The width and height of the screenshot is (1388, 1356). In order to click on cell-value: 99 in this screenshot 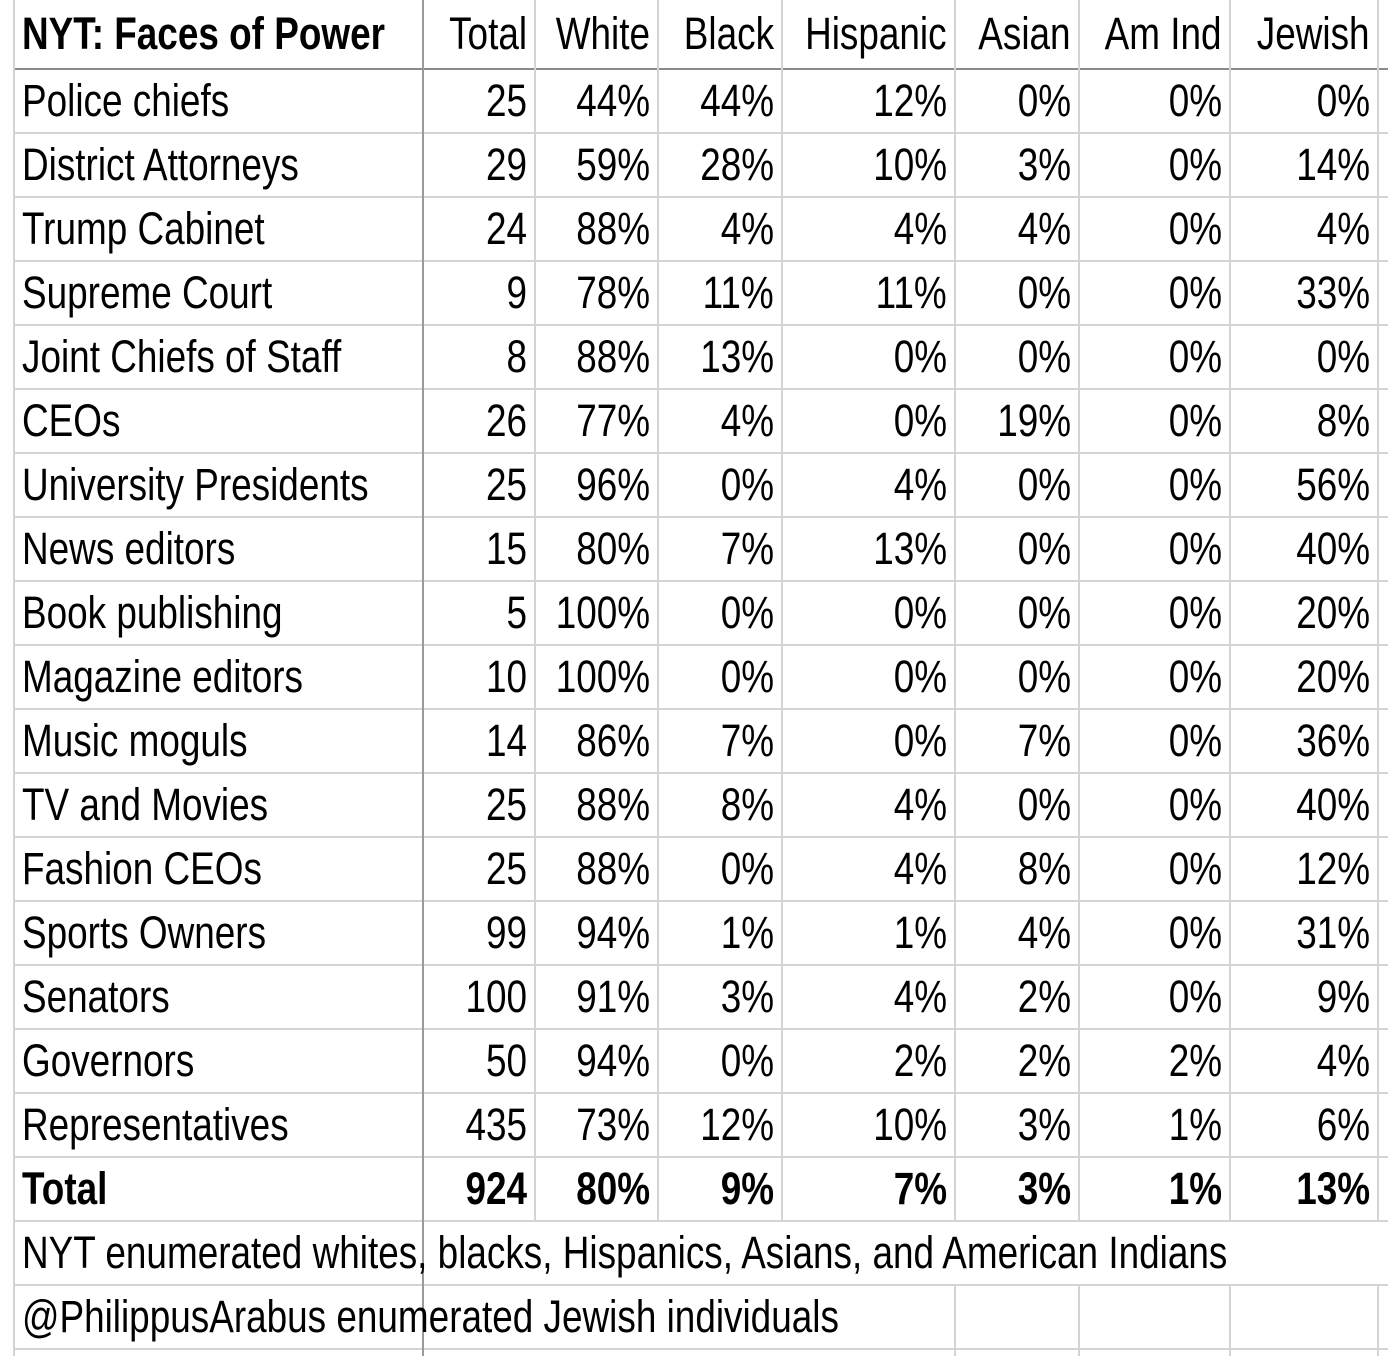, I will do `click(506, 932)`.